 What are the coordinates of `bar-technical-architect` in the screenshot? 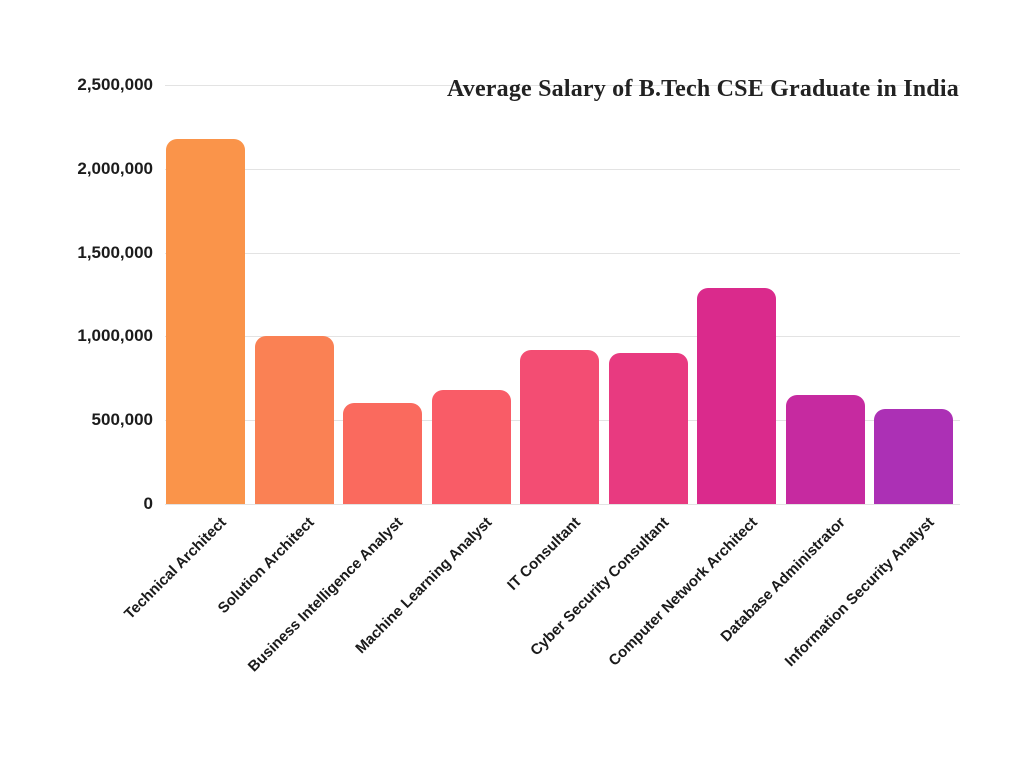 It's located at (205, 321).